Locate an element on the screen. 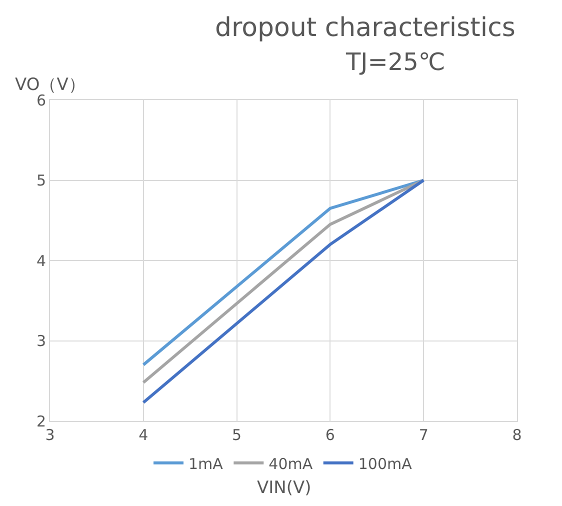 Image resolution: width=562 pixels, height=506 pixels. legend-label: 100mA is located at coordinates (385, 463).